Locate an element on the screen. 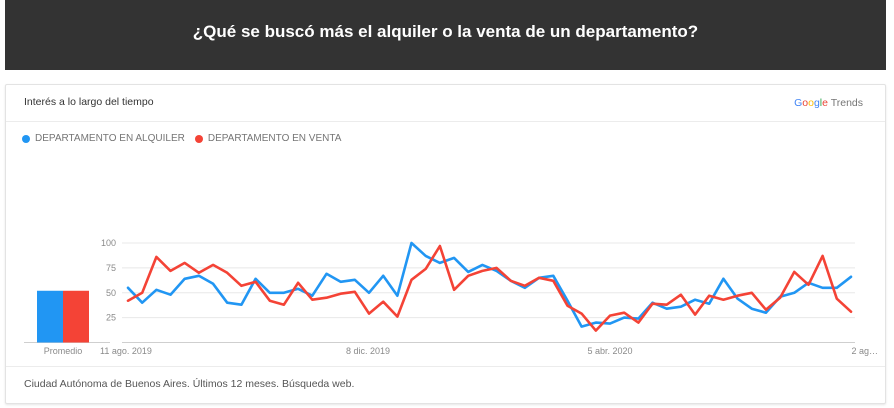  legend-label-alquiler: DEPARTAMENTO EN ALQUILER is located at coordinates (110, 138).